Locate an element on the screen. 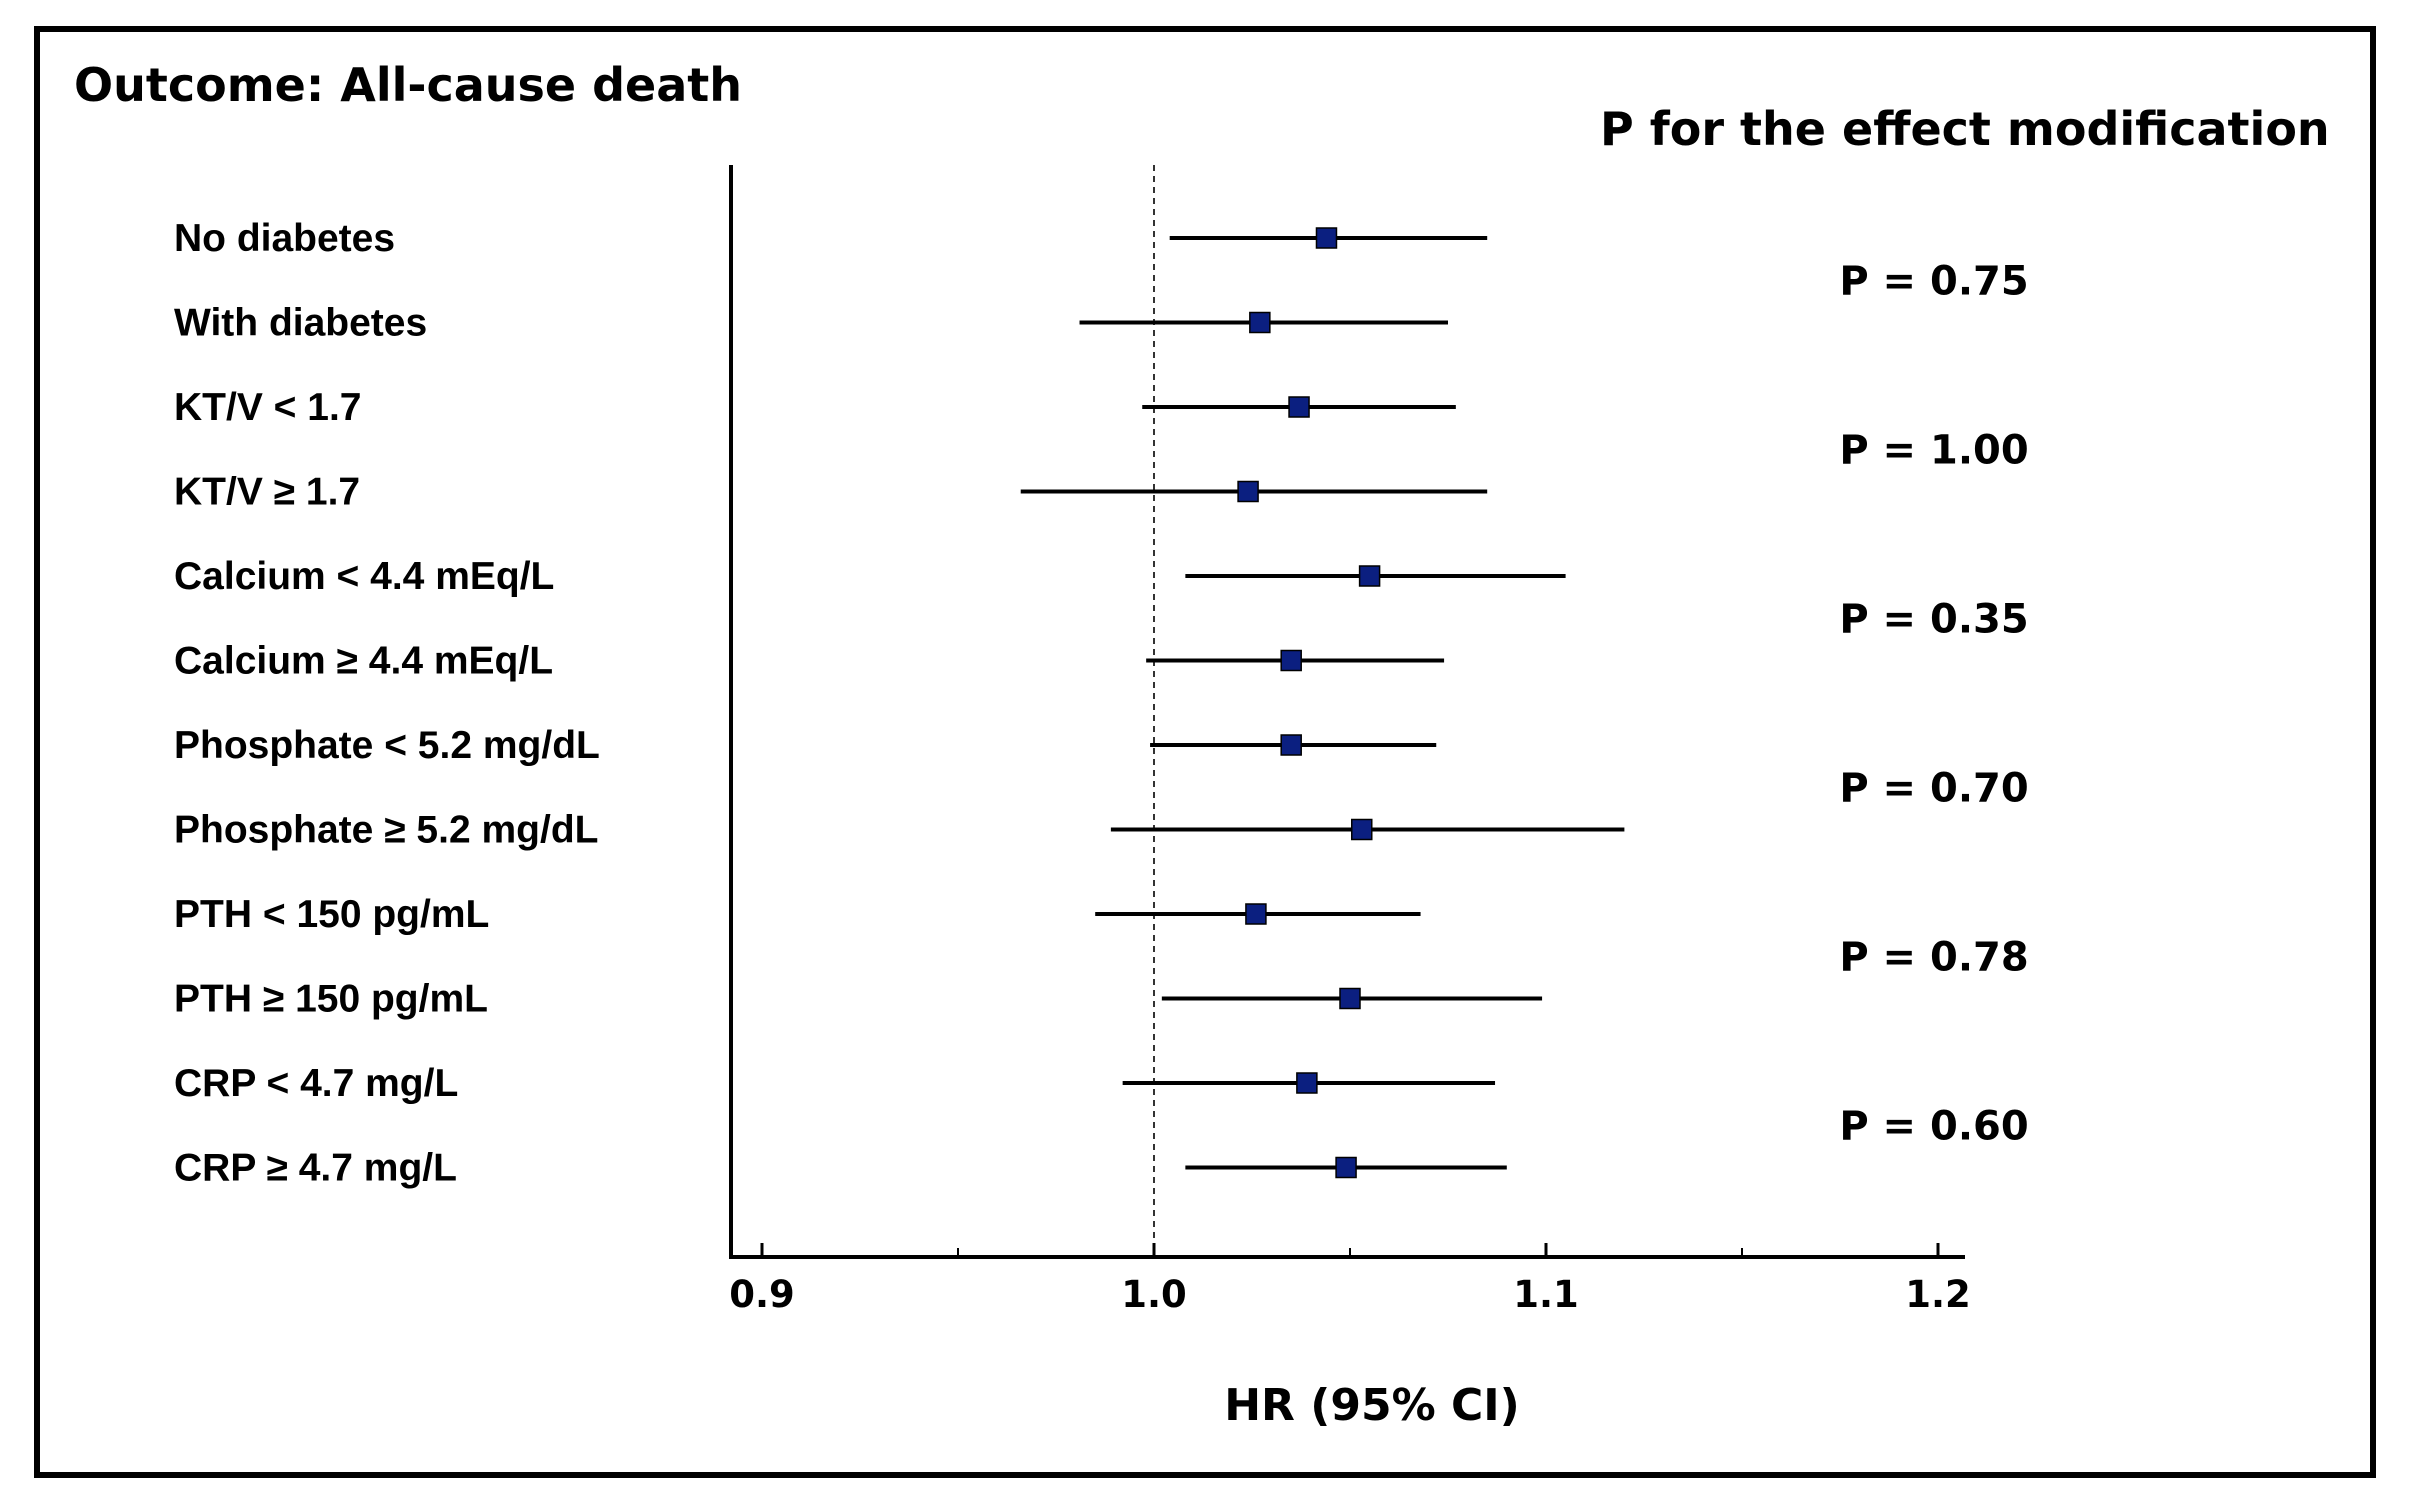 The image size is (2414, 1502). p-value-label: P = 1.00 is located at coordinates (1933, 450).